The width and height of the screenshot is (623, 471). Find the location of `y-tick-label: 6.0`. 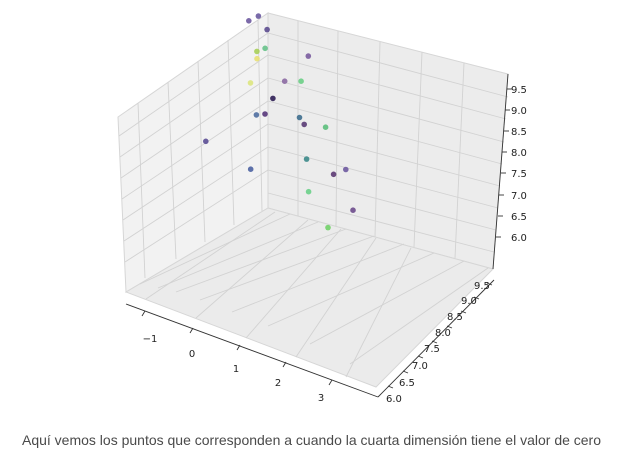

y-tick-label: 6.0 is located at coordinates (394, 399).